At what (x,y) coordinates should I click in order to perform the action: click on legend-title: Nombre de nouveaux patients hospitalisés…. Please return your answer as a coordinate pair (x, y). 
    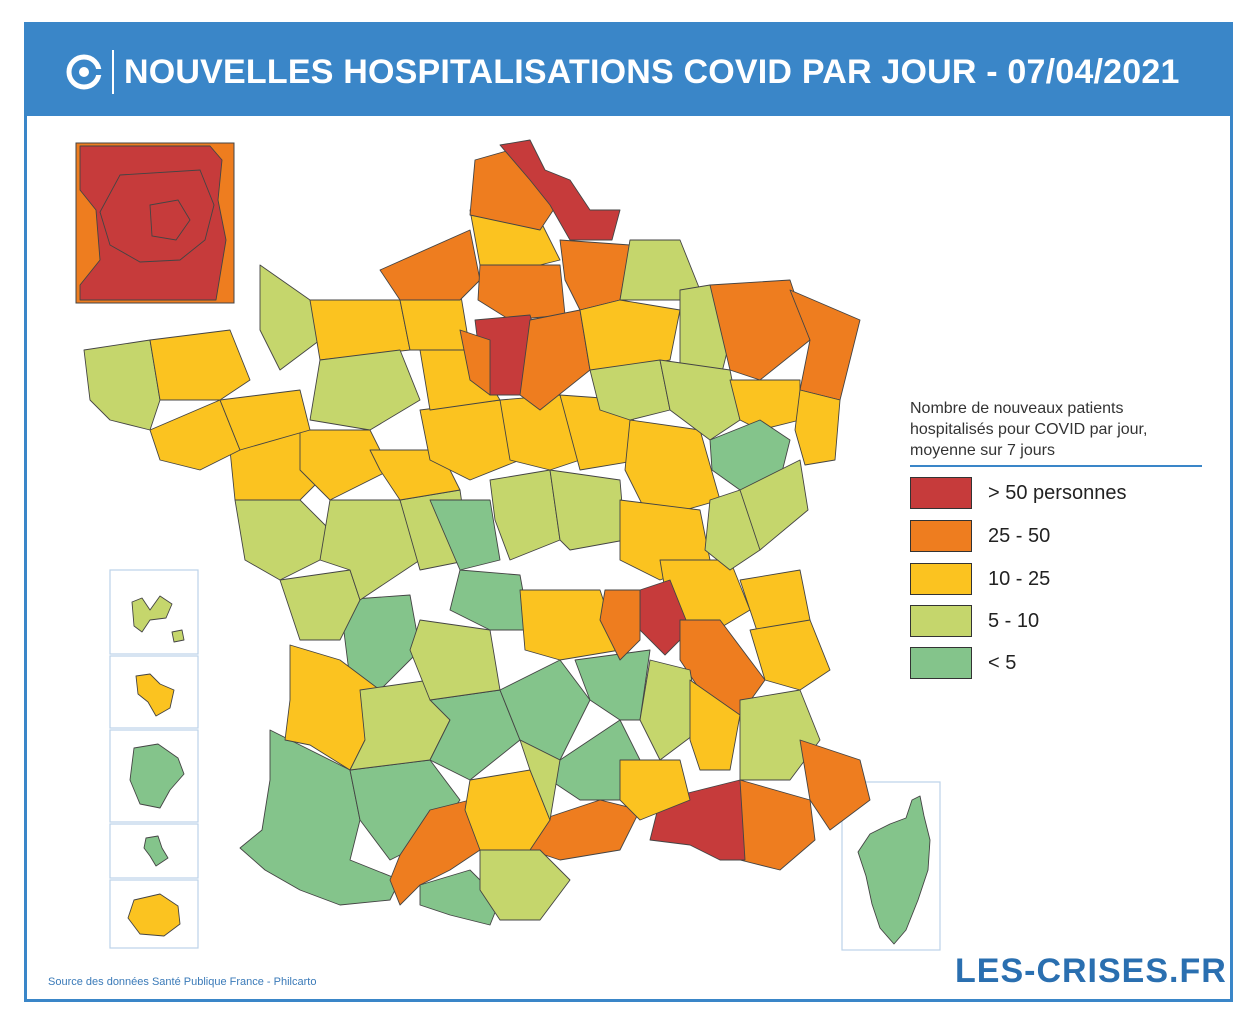
    Looking at the image, I should click on (1029, 429).